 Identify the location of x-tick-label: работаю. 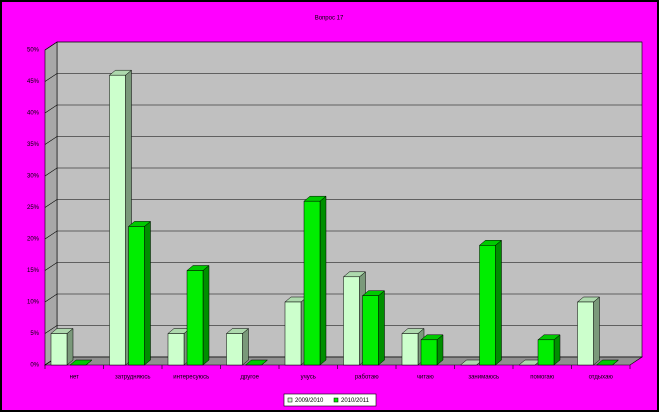
(367, 378).